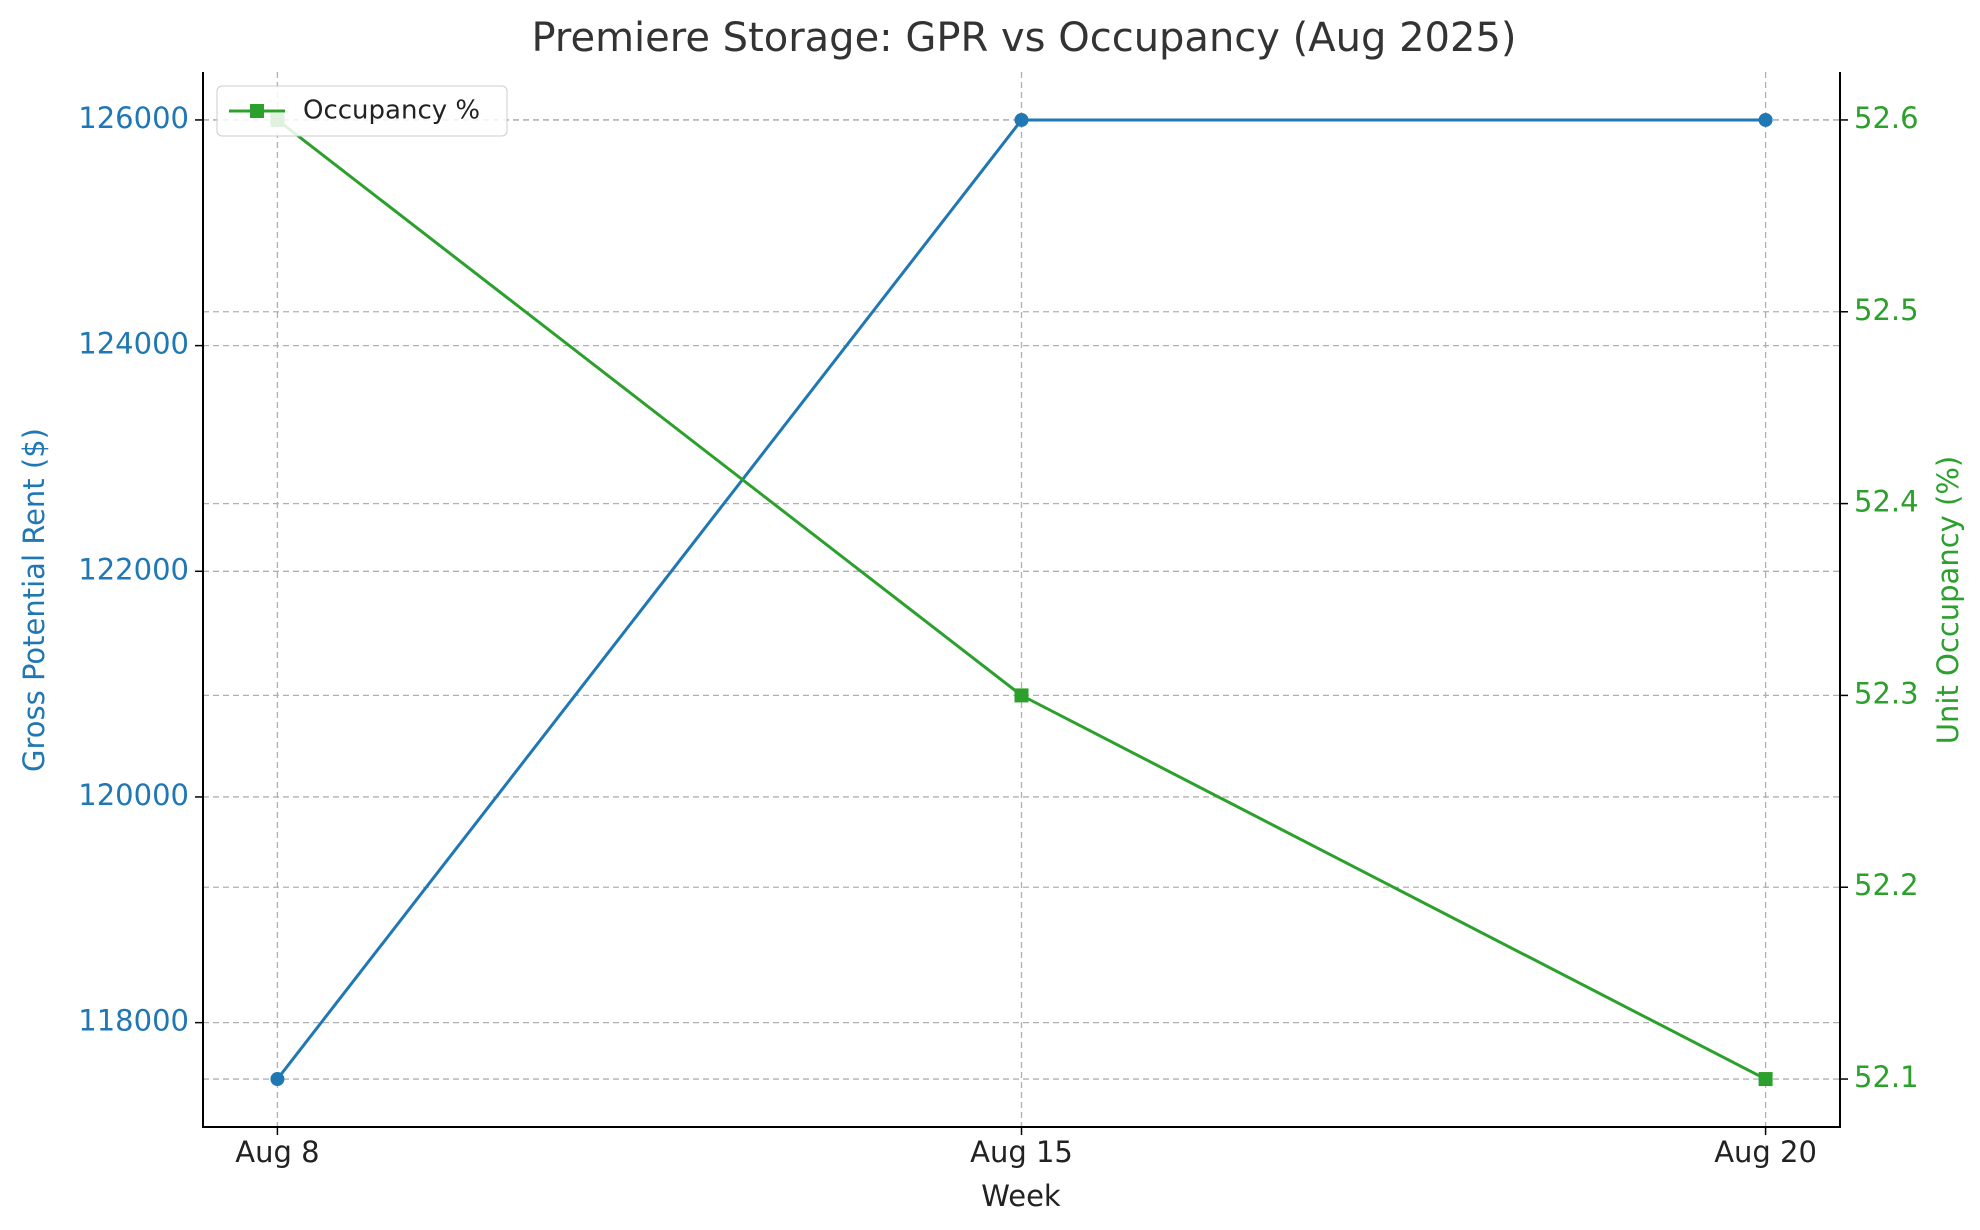 Image resolution: width=1980 pixels, height=1230 pixels. What do you see at coordinates (34, 600) in the screenshot?
I see `y-axis-label: Gross Potential Rent ($)` at bounding box center [34, 600].